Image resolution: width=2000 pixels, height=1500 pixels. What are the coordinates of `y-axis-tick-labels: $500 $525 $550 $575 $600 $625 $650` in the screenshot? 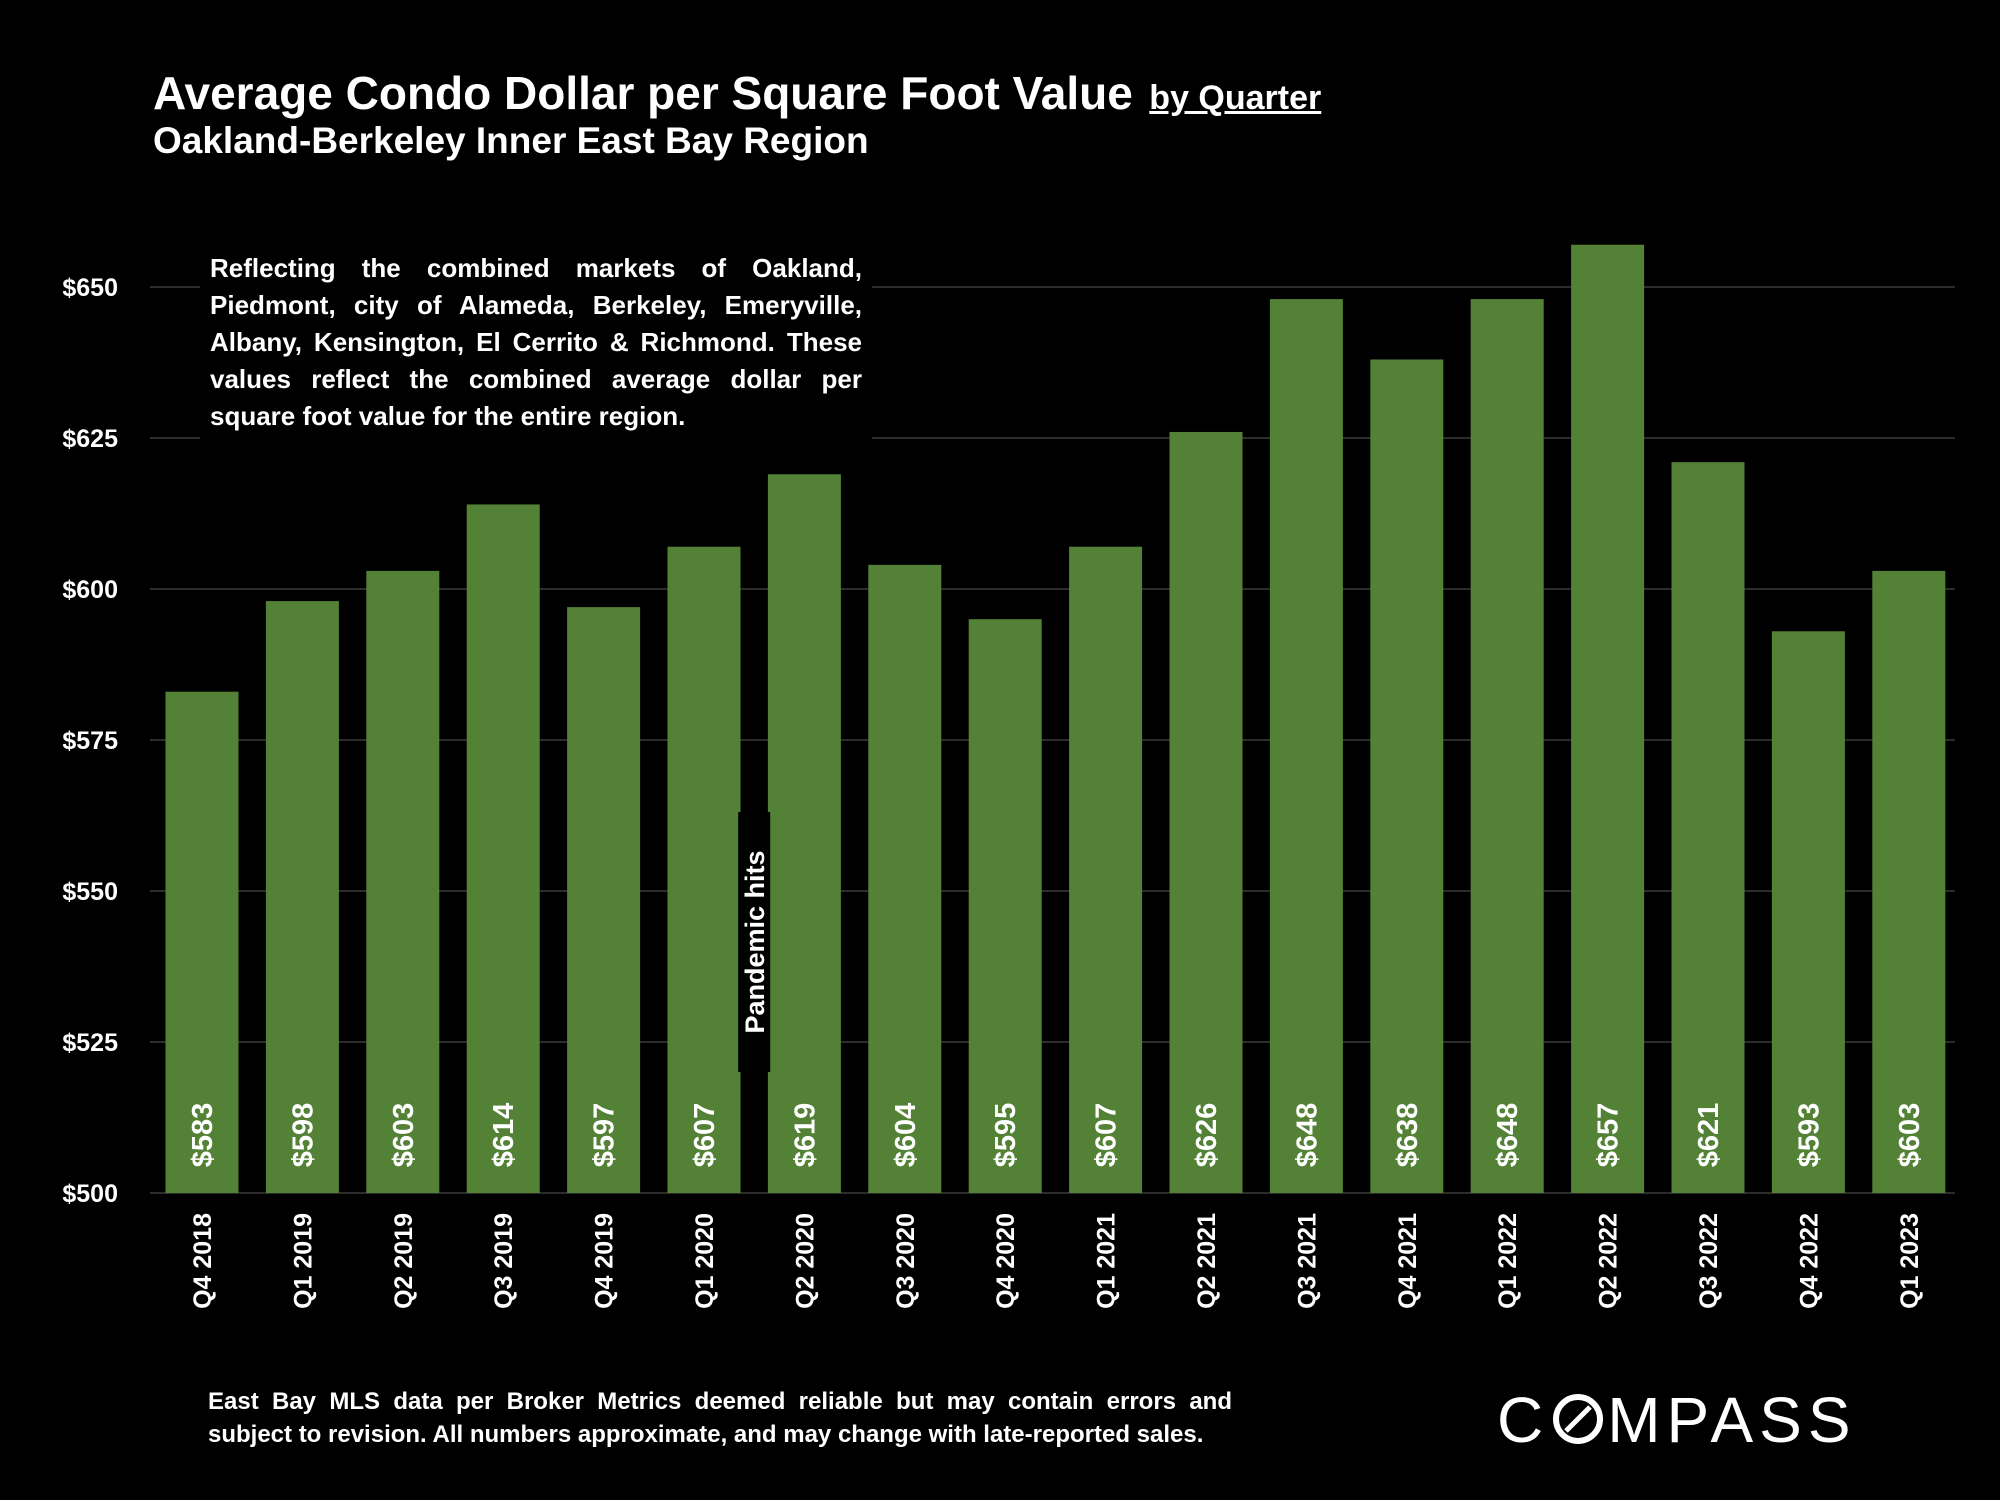 It's located at (90, 741).